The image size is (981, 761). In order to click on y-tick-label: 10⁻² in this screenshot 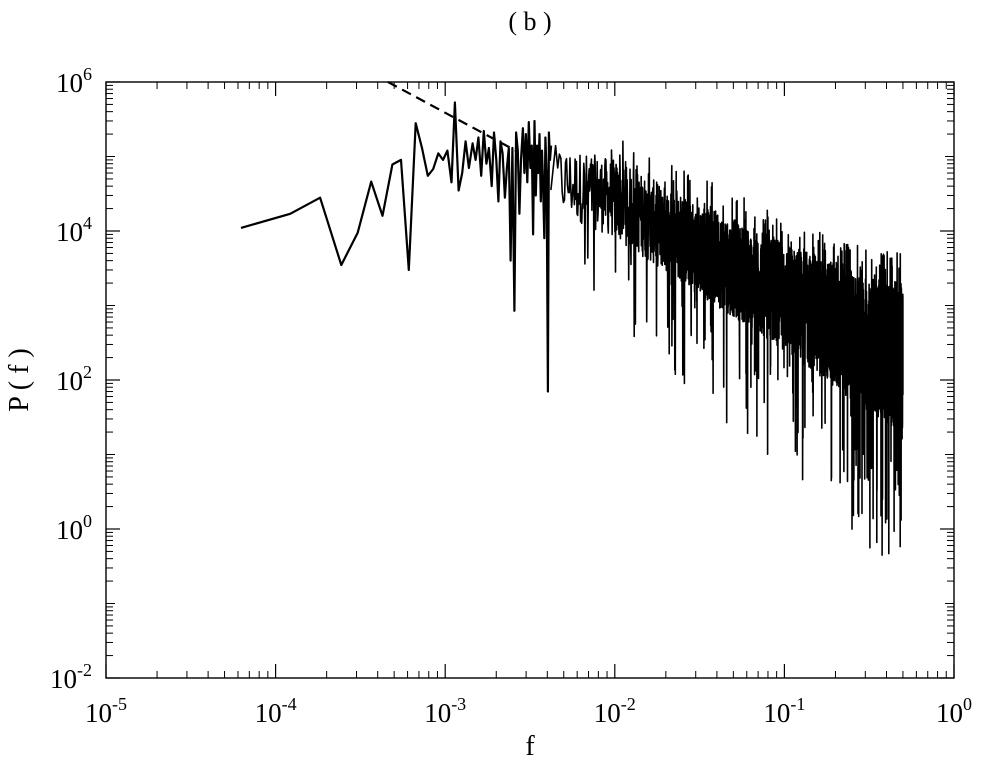, I will do `click(71, 677)`.